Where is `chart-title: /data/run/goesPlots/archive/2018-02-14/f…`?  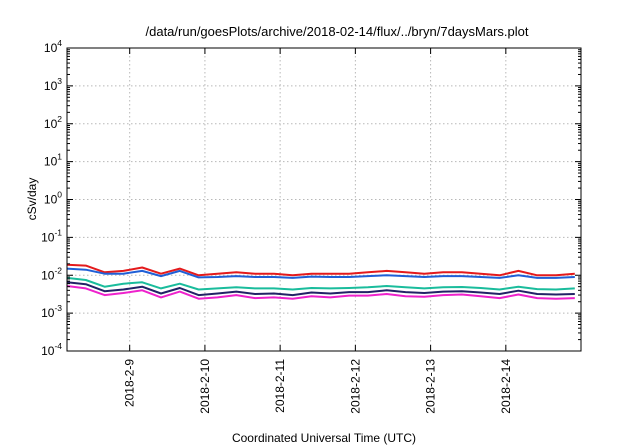
chart-title: /data/run/goesPlots/archive/2018-02-14/f… is located at coordinates (337, 31).